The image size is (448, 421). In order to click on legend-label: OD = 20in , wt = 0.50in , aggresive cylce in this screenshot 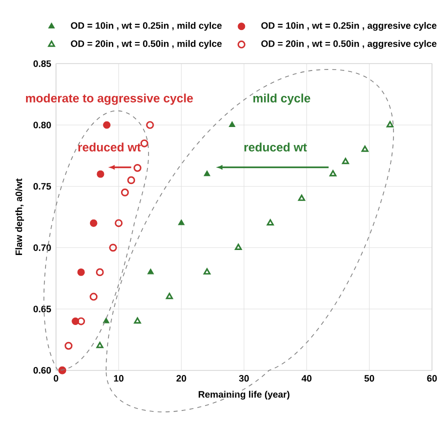, I will do `click(348, 44)`.